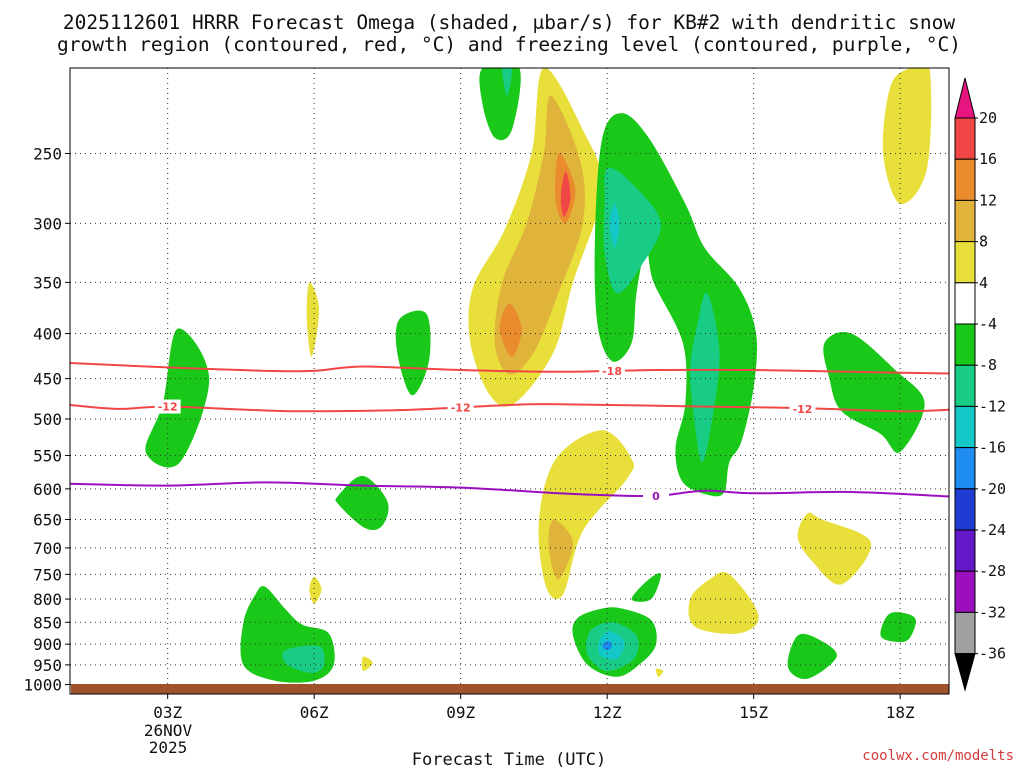 This screenshot has height=768, width=1024. What do you see at coordinates (992, 489) in the screenshot?
I see `colorbar-label: -20` at bounding box center [992, 489].